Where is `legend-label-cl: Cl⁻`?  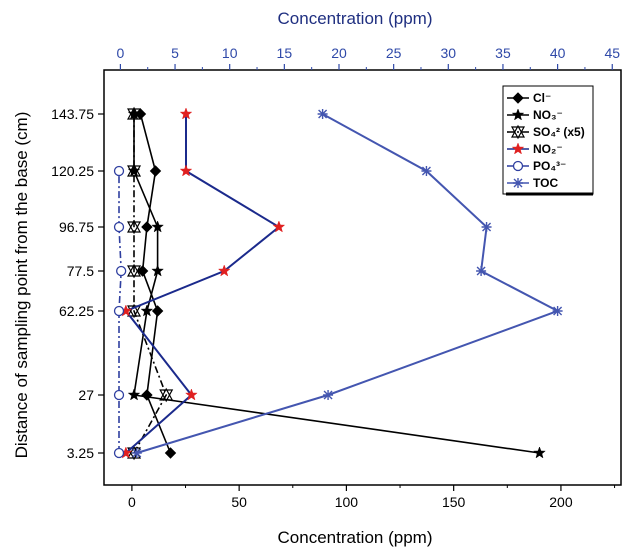 legend-label-cl: Cl⁻ is located at coordinates (542, 98).